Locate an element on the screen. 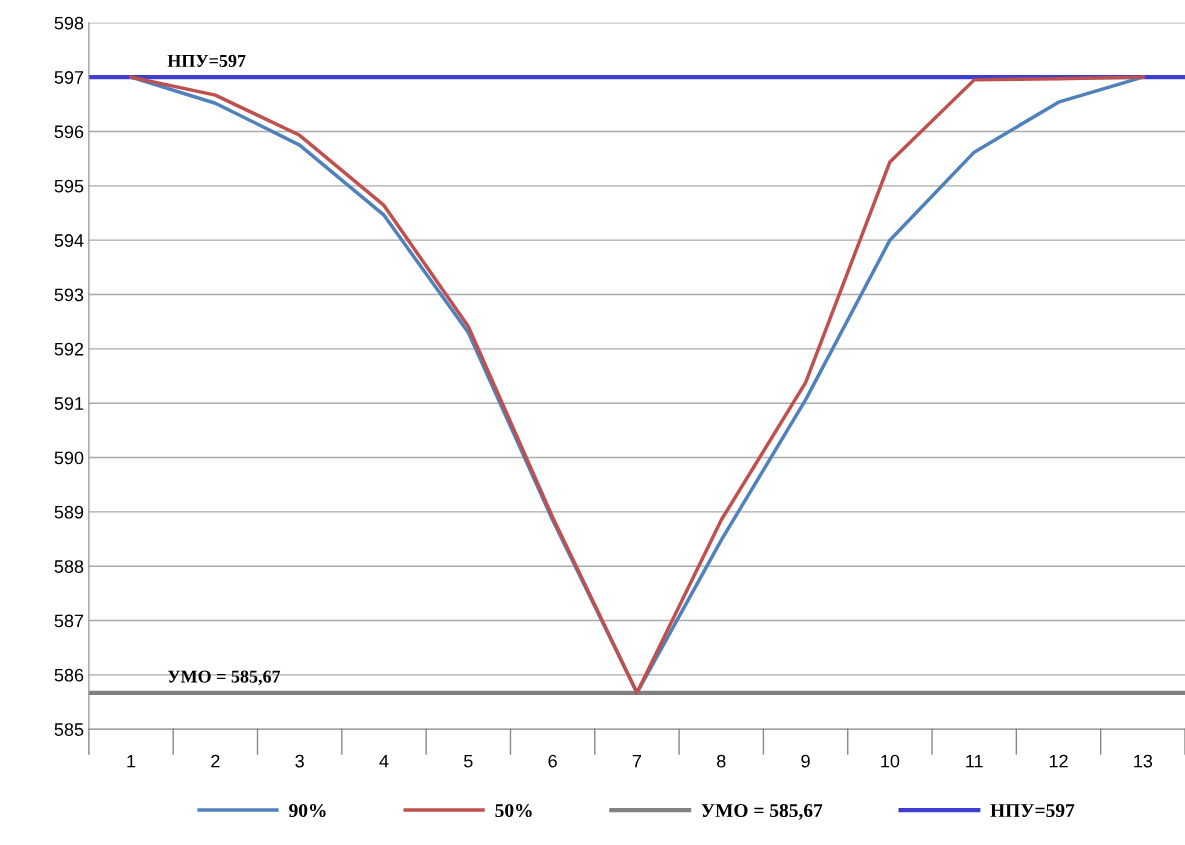 This screenshot has height=845, width=1185. y-tick-label: 597 is located at coordinates (69, 77).